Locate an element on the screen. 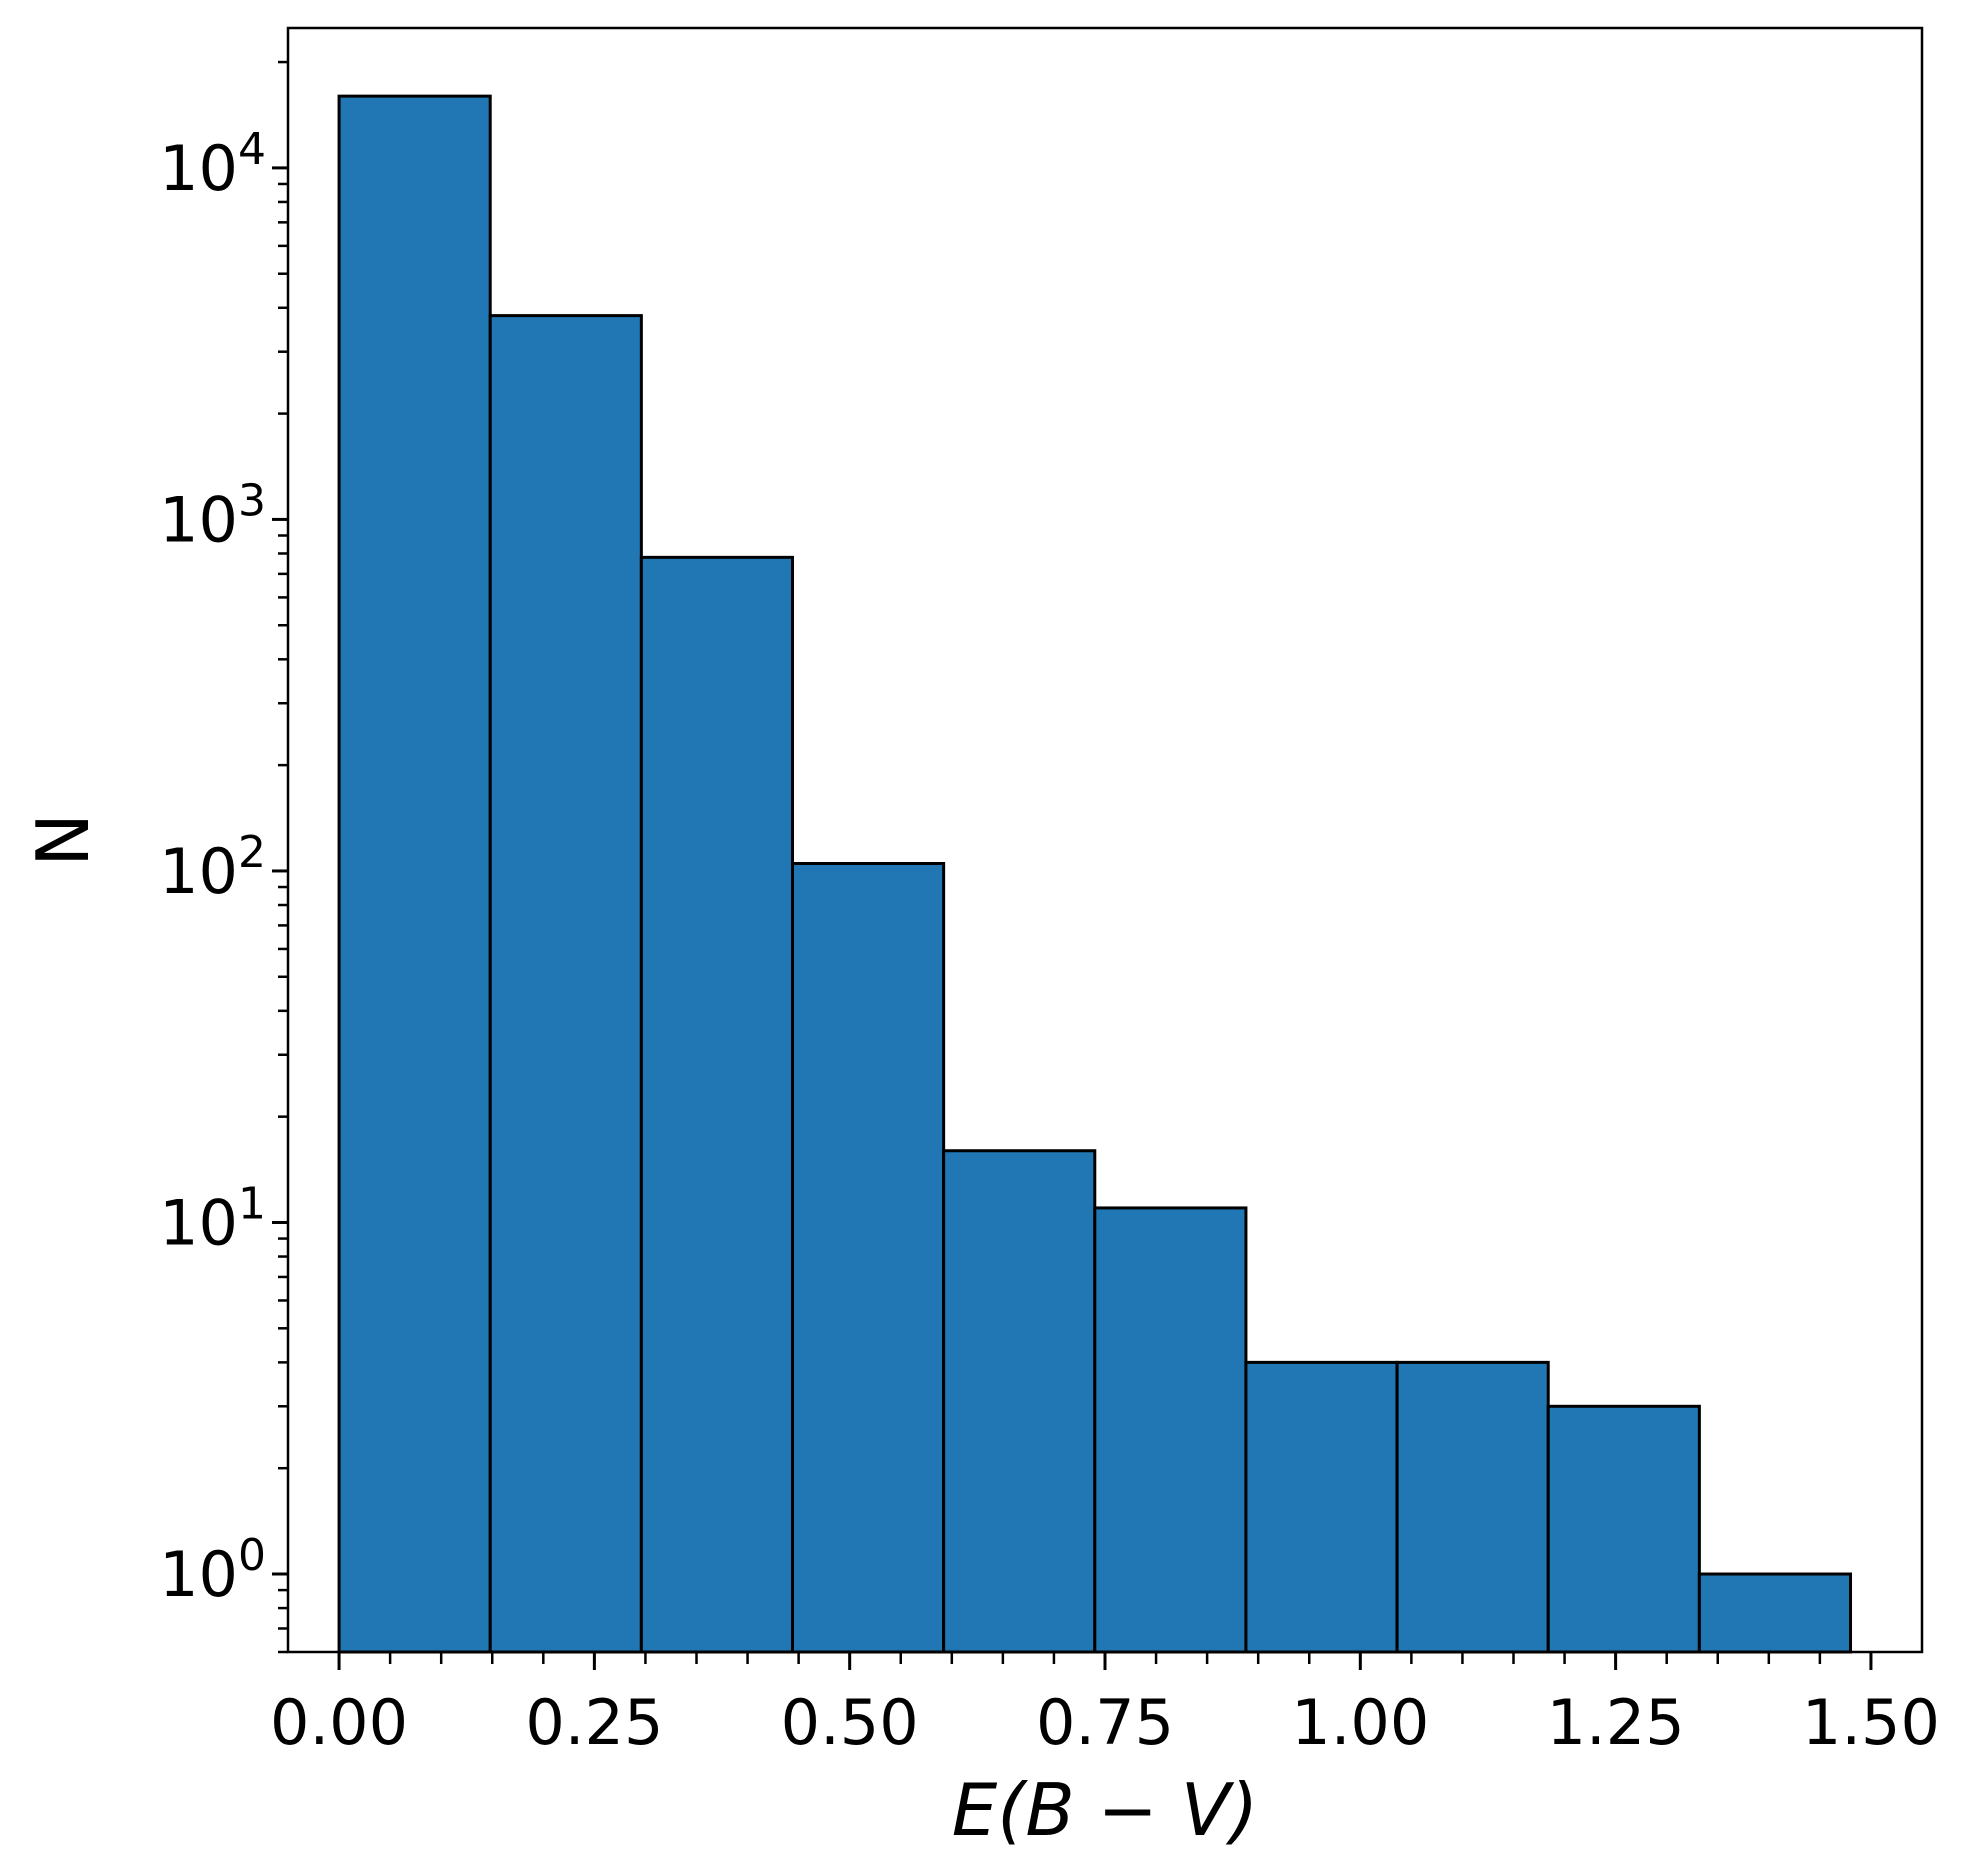  x-axis-title: E(B − V) is located at coordinates (1105, 1810).